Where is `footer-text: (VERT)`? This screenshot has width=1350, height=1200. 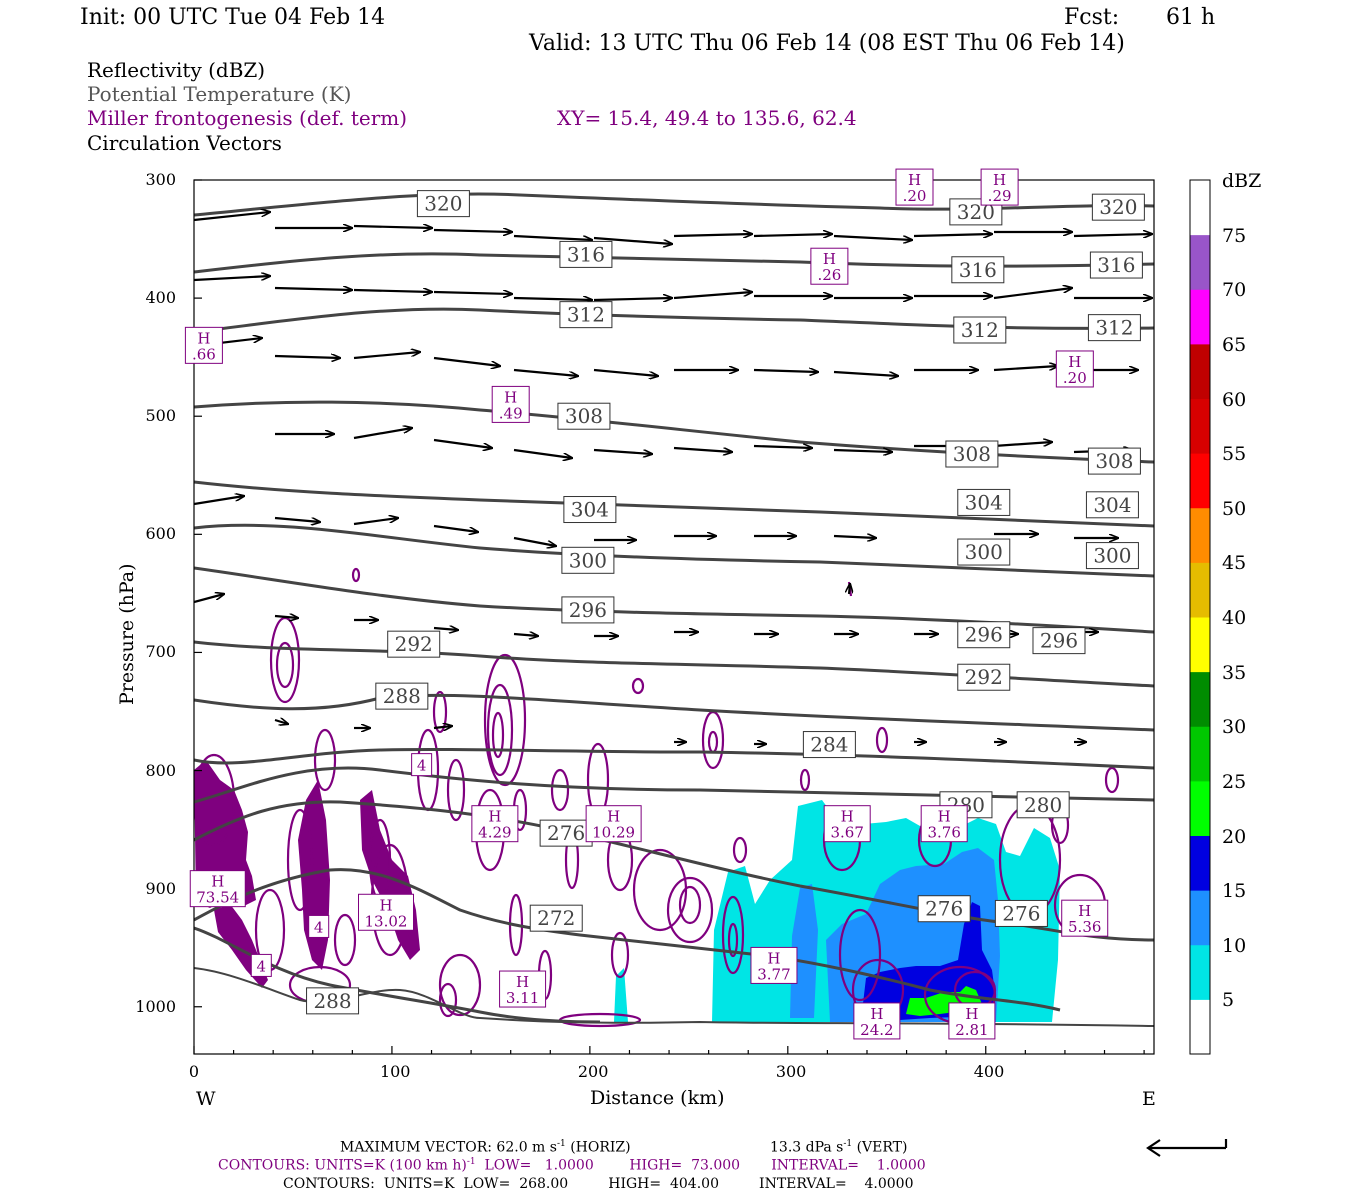
footer-text: (VERT) is located at coordinates (880, 1147).